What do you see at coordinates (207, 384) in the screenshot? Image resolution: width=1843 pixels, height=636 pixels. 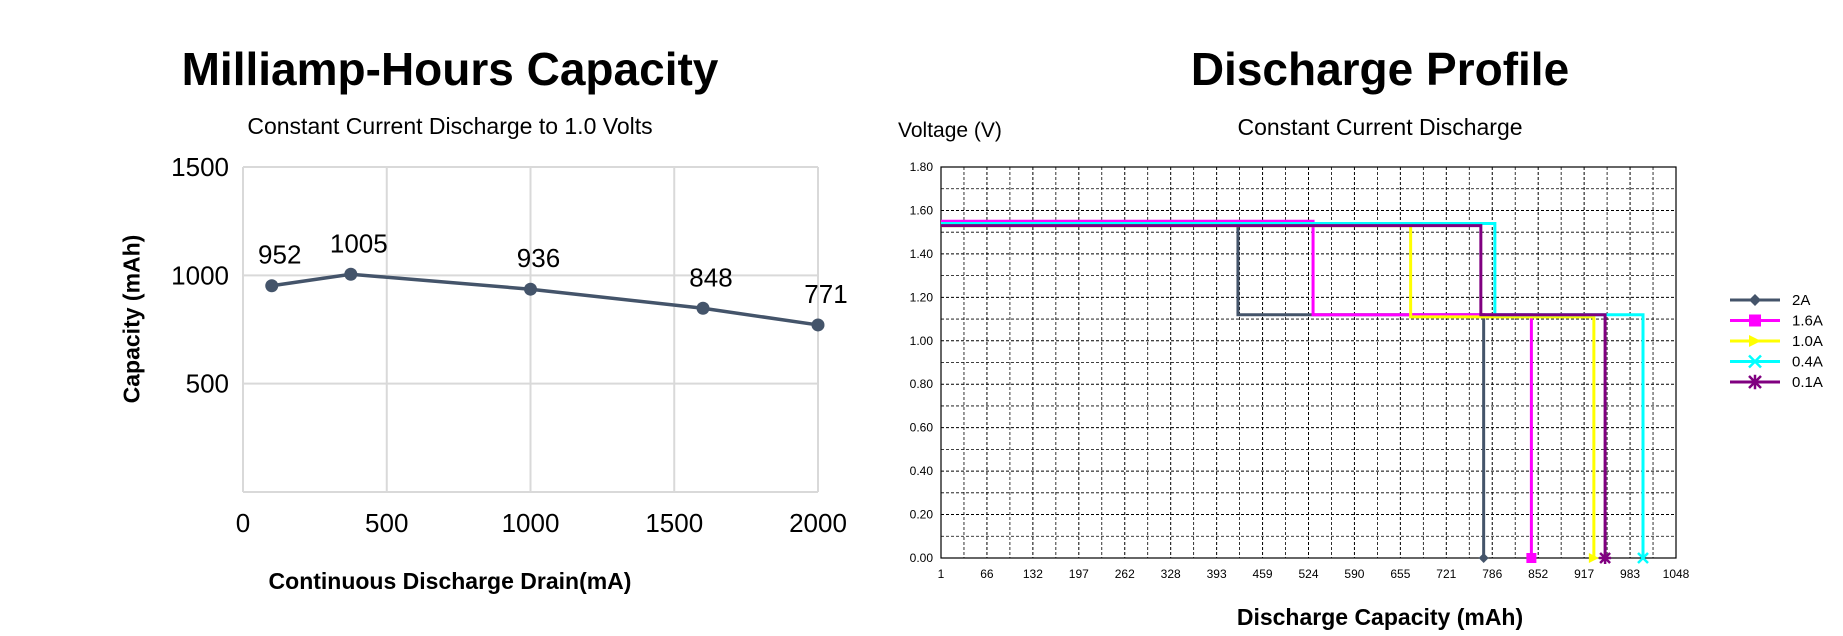 I see `y-tick-label: 500` at bounding box center [207, 384].